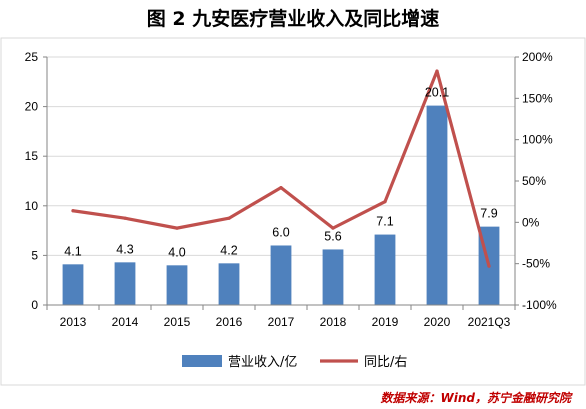 This screenshot has height=409, width=586. Describe the element at coordinates (477, 398) in the screenshot. I see `source-note: 数据来源：Wind，苏宁金融研究院` at that location.